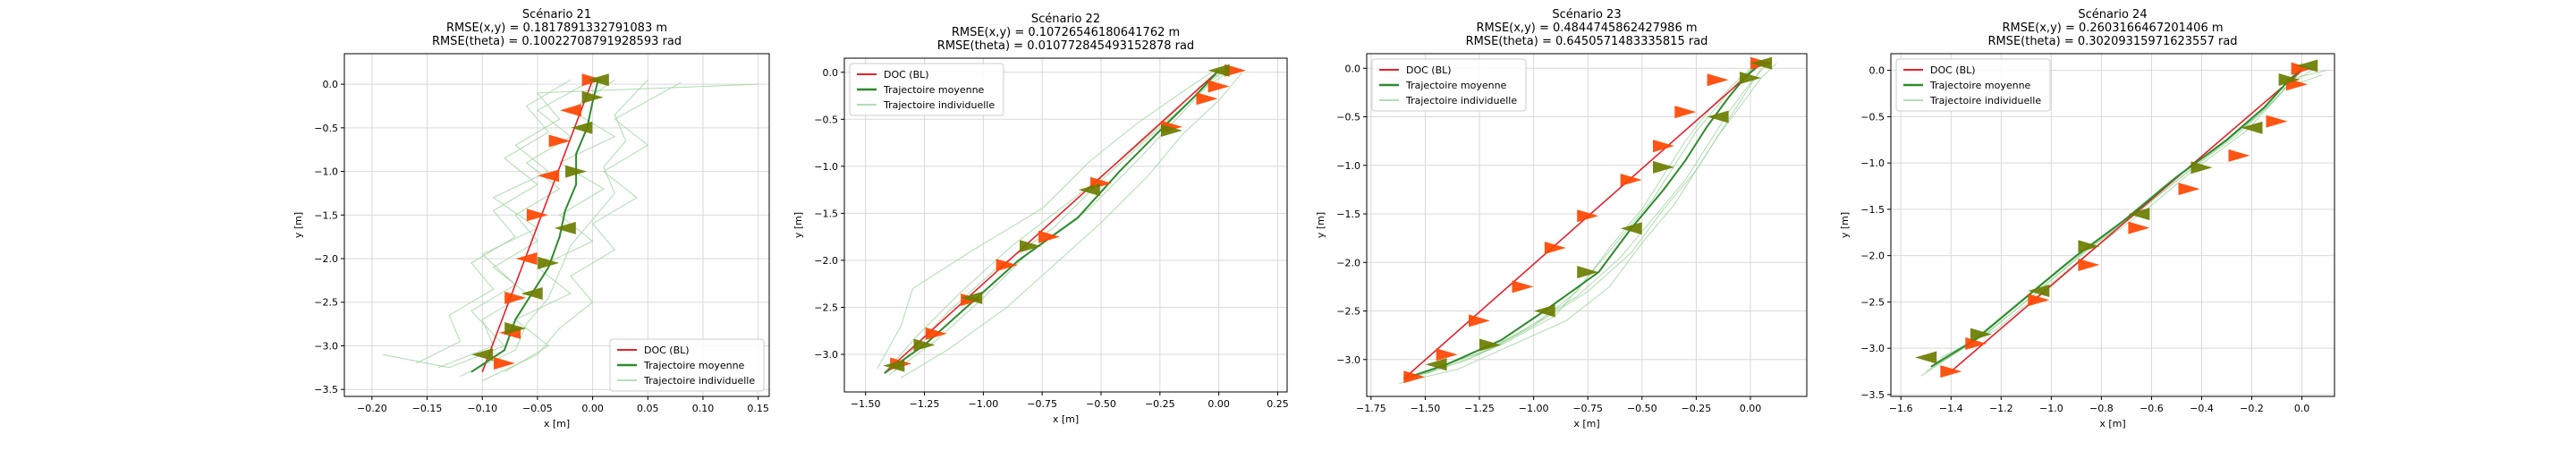 This screenshot has height=451, width=2576. Describe the element at coordinates (557, 424) in the screenshot. I see `x-axis-label: x [m]` at that location.